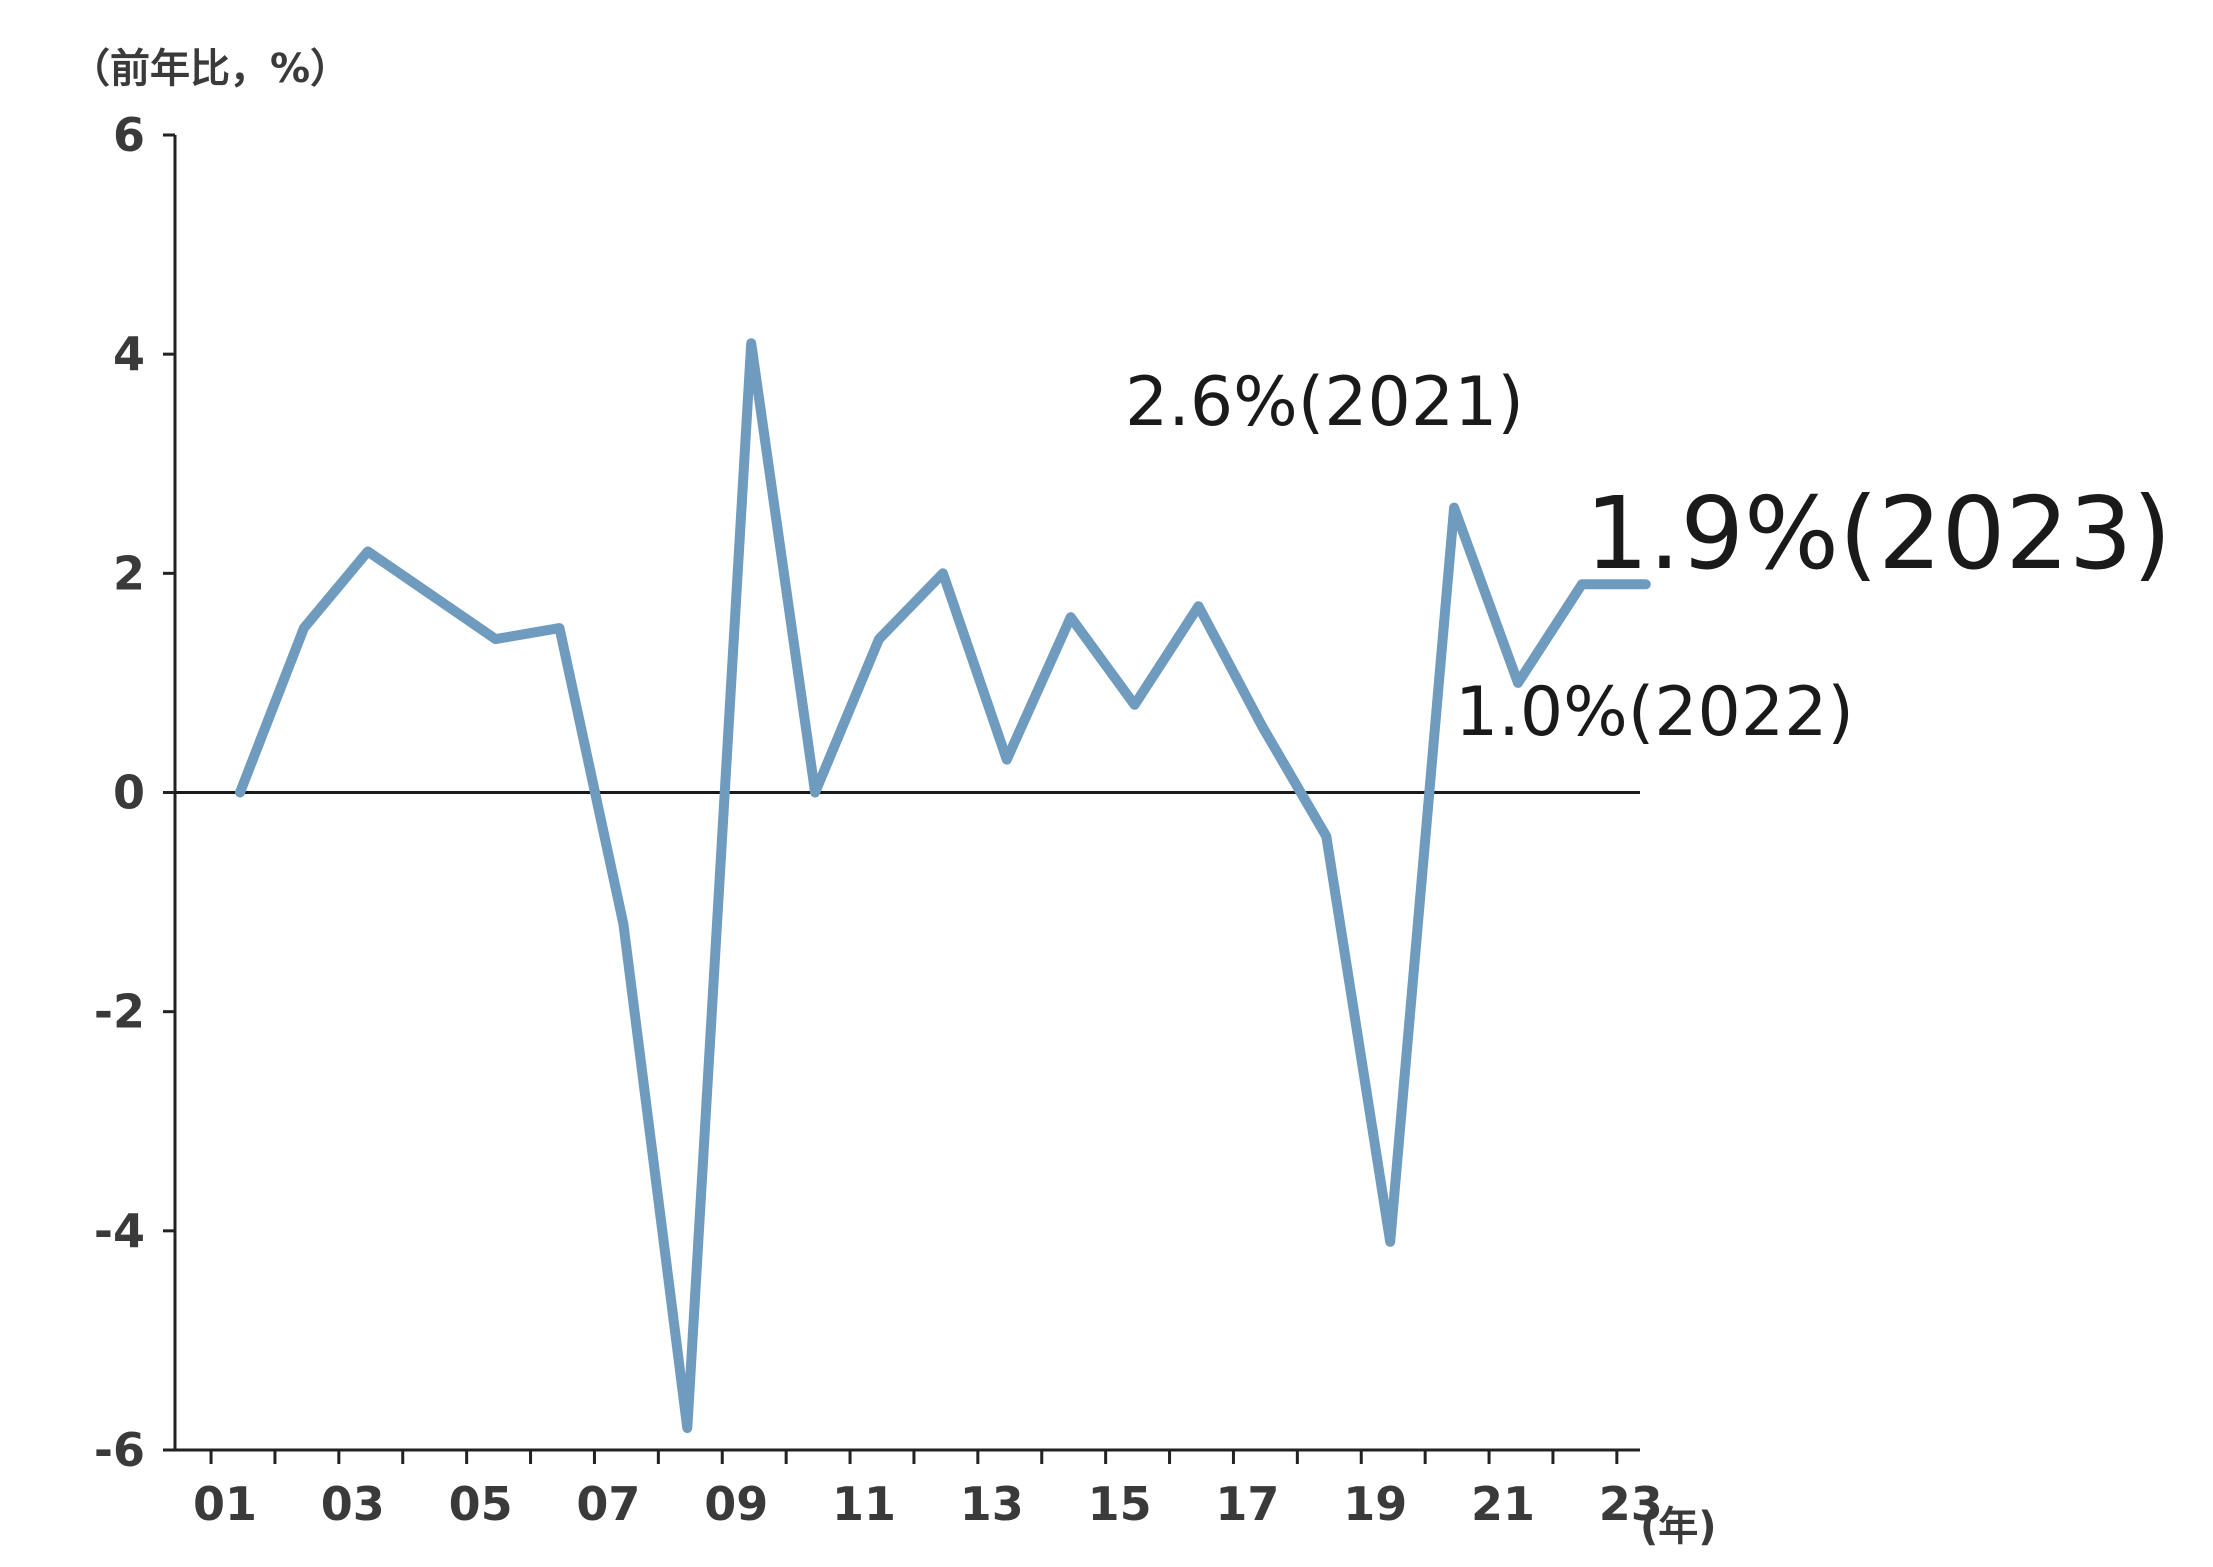 The height and width of the screenshot is (1567, 2213). I want to click on y-tick-label: 0, so click(129, 793).